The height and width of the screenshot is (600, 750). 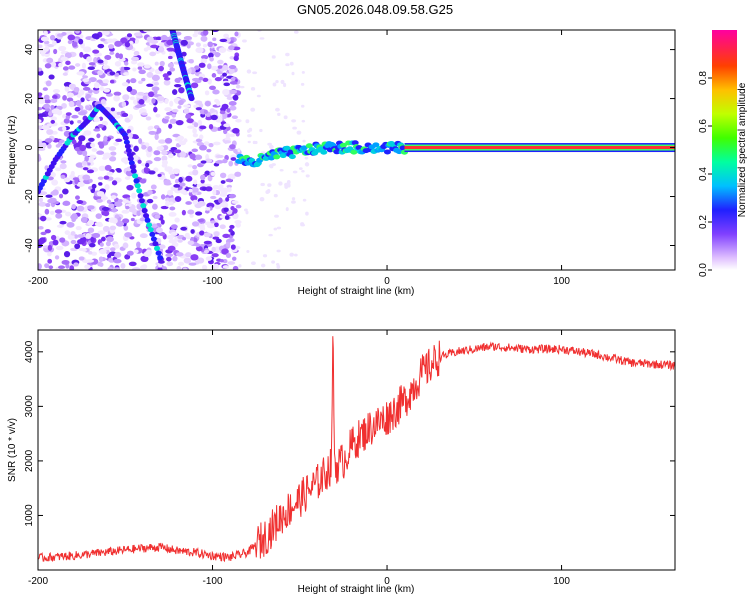 I want to click on spectrogram-y-tick-label: 0, so click(x=29, y=147).